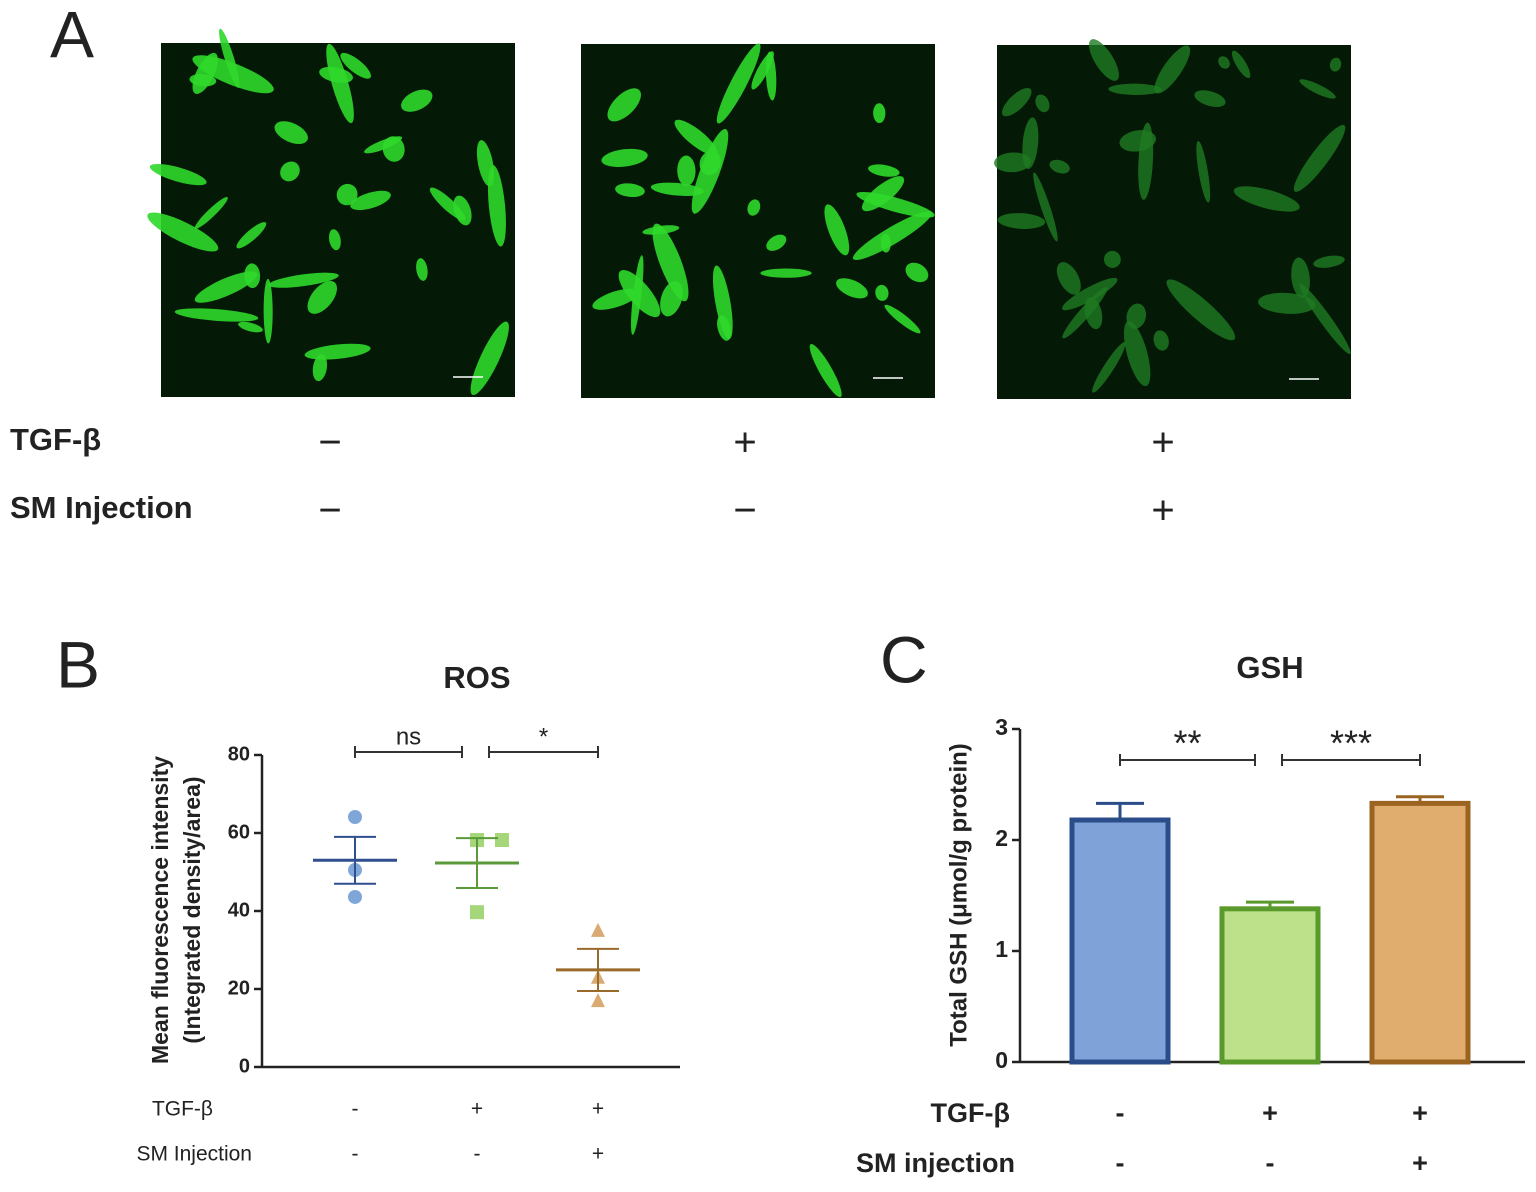 The image size is (1536, 1192). What do you see at coordinates (239, 988) in the screenshot?
I see `y-tick-label: 20` at bounding box center [239, 988].